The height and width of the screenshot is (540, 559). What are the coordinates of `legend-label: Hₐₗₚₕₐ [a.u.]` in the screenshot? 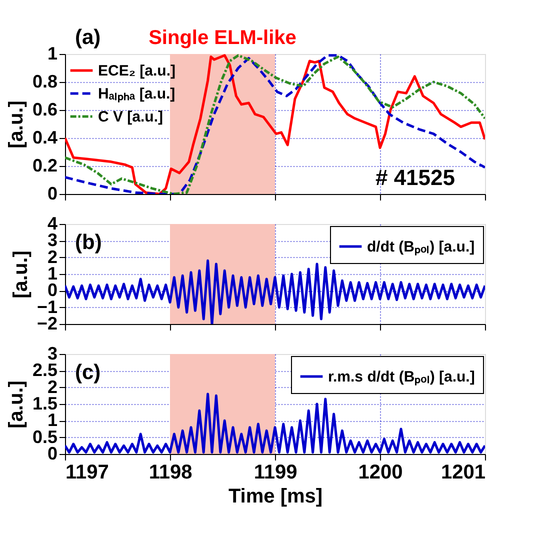 It's located at (137, 94).